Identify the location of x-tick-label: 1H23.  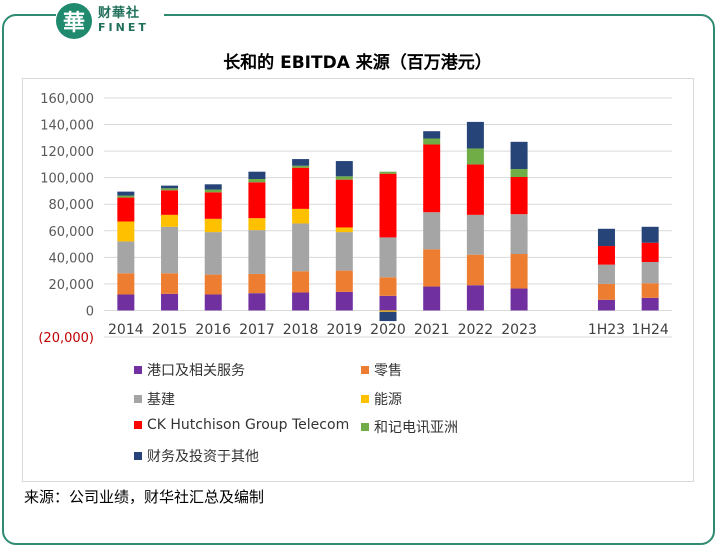
(606, 330).